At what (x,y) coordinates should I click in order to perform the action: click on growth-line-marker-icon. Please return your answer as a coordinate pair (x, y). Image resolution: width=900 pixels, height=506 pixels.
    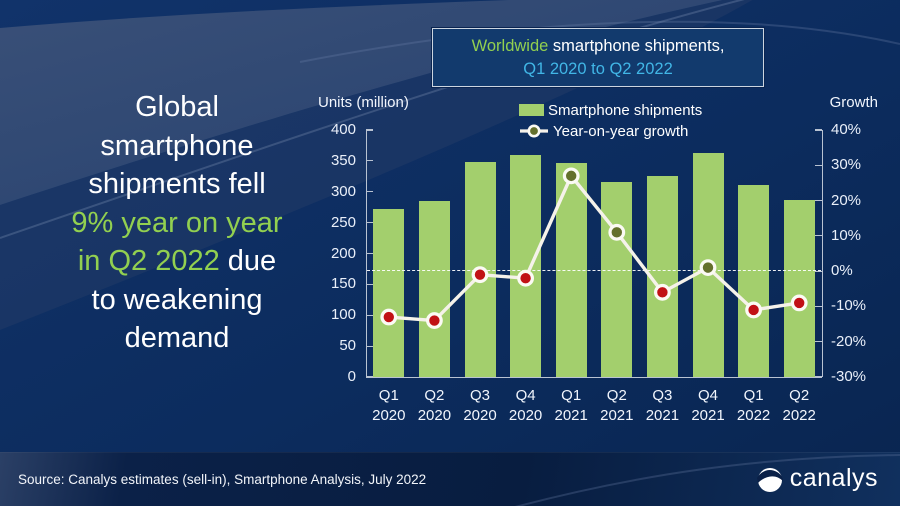
    Looking at the image, I should click on (534, 131).